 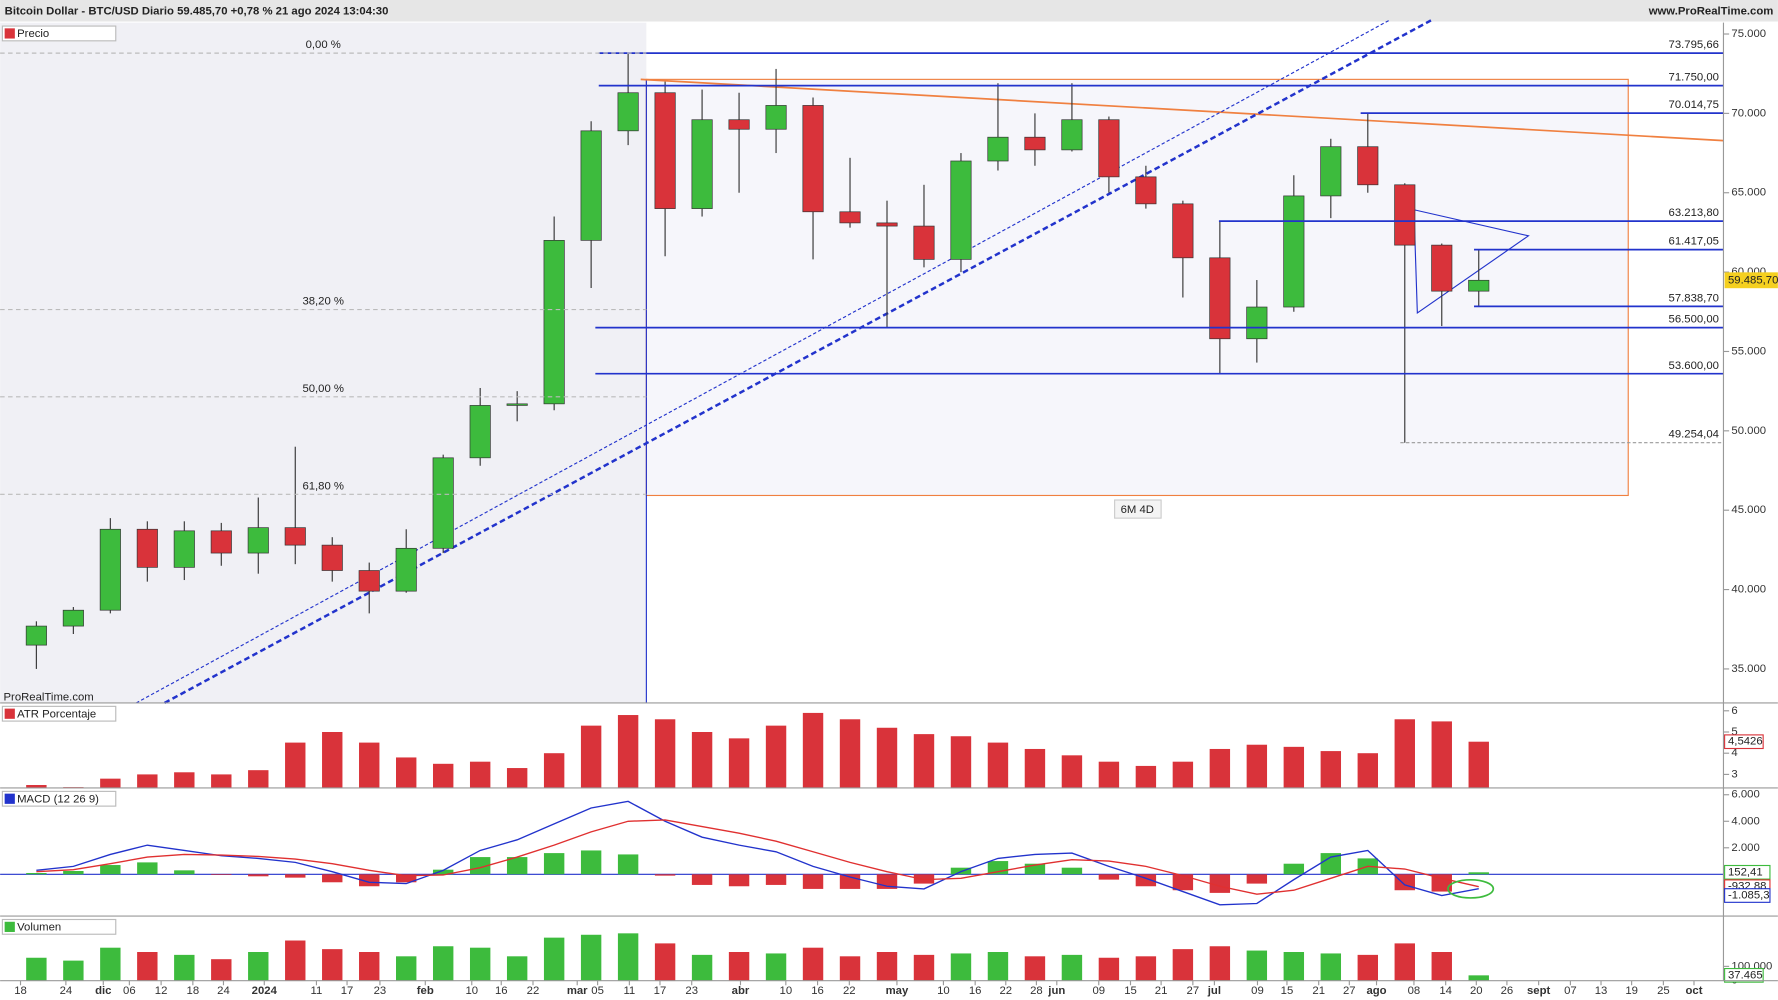 I want to click on x-tick-label: jun, so click(x=1056, y=991).